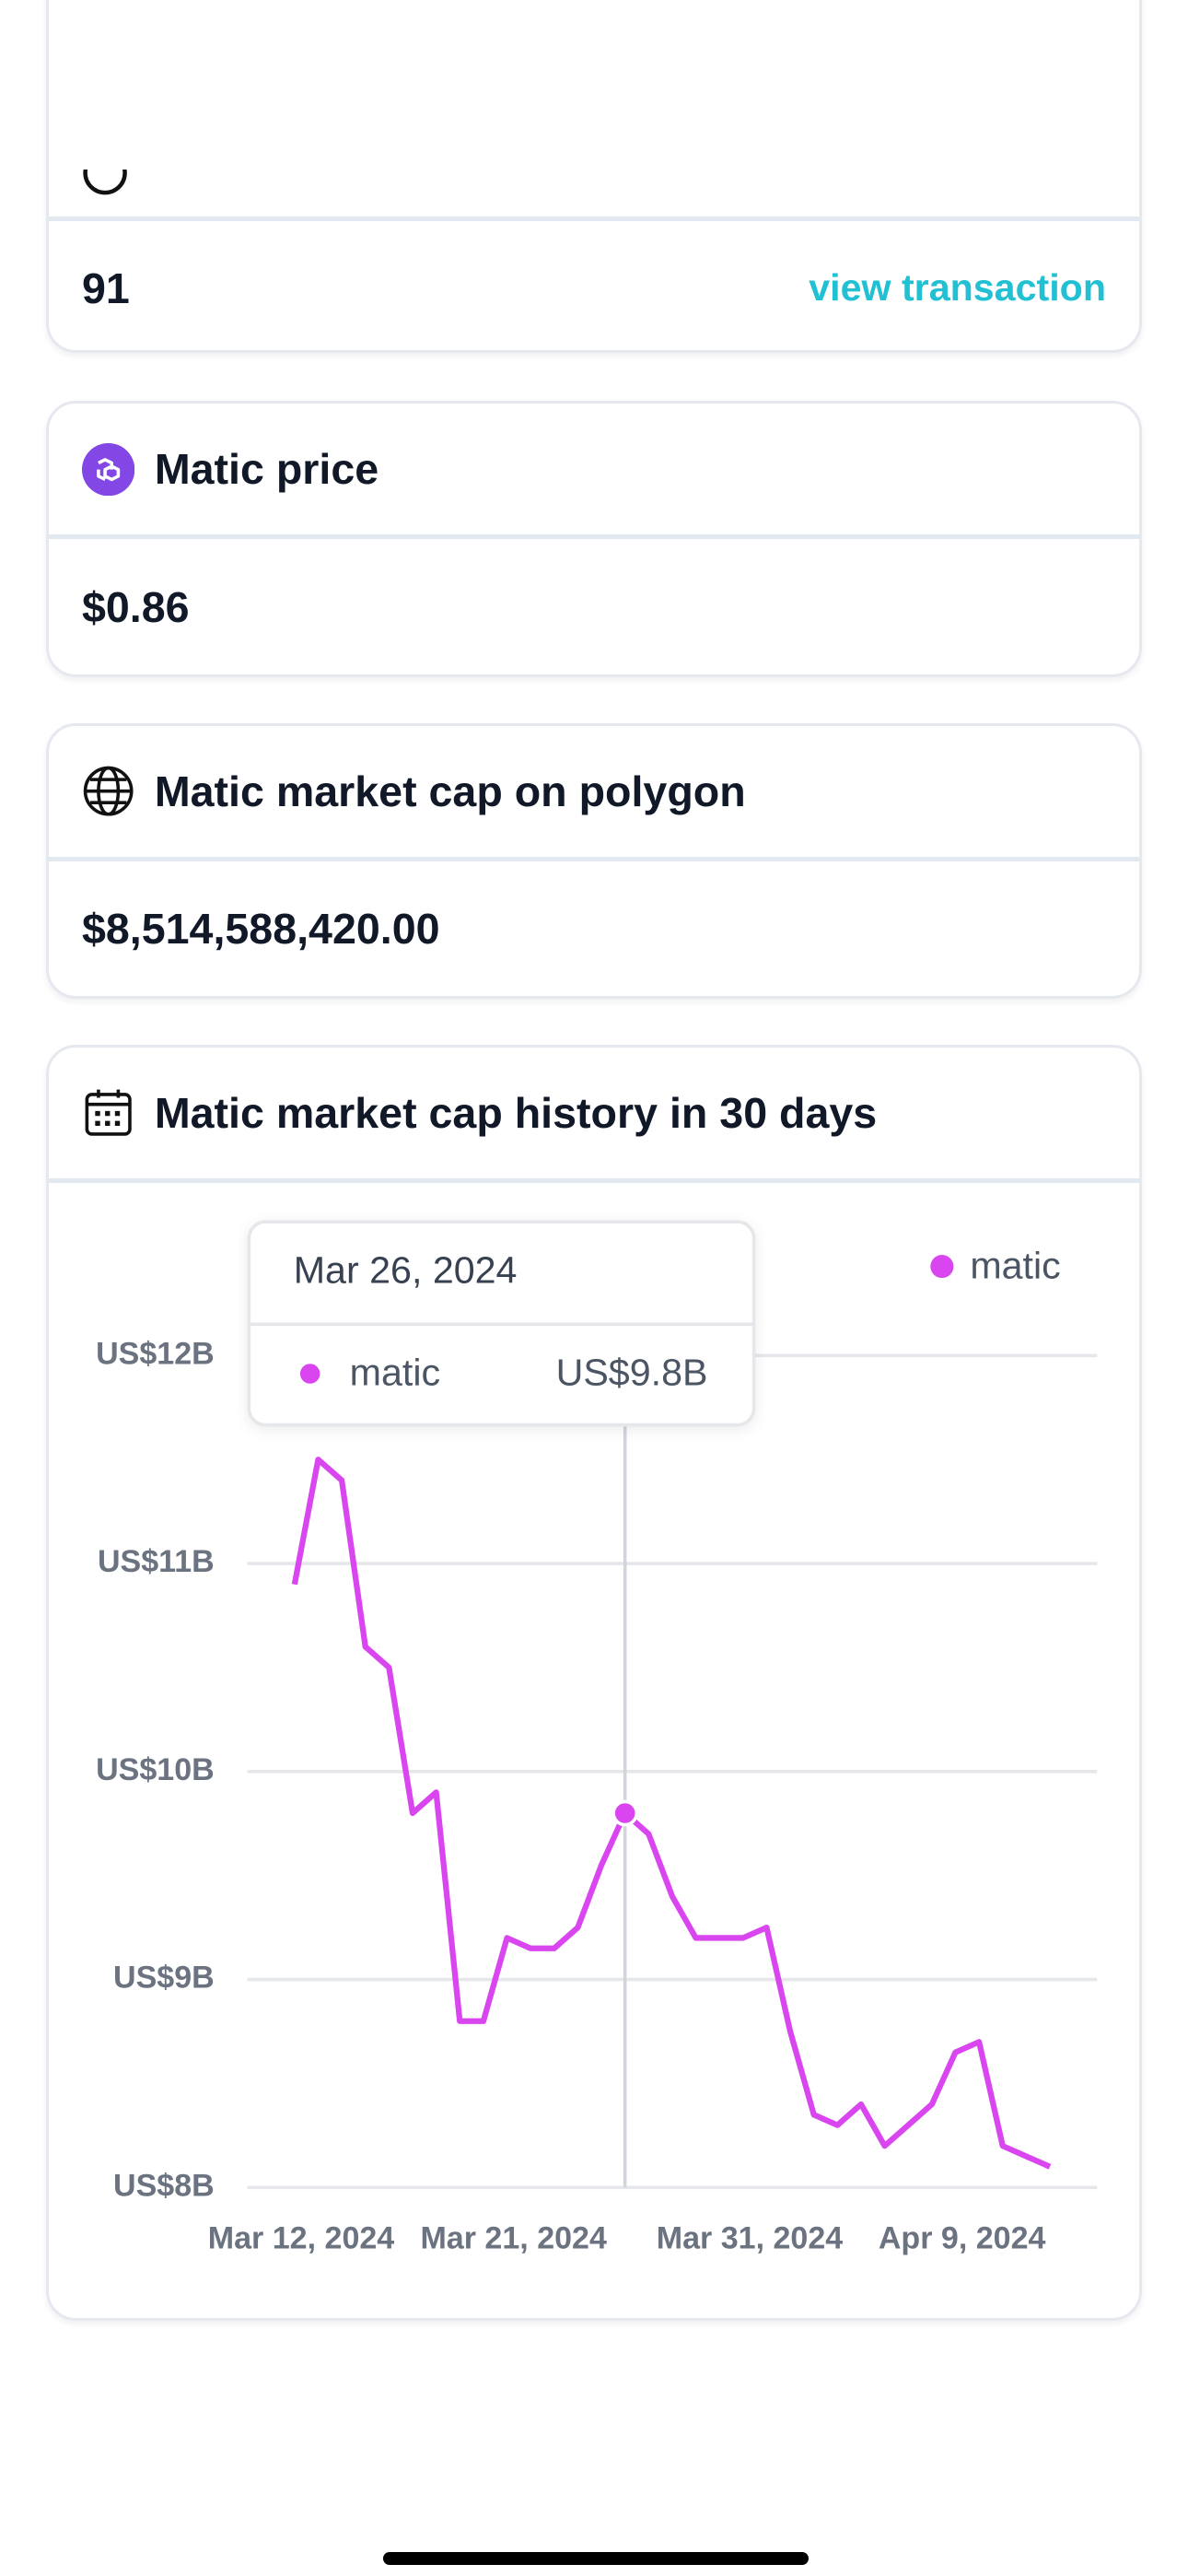 The height and width of the screenshot is (2576, 1188). Describe the element at coordinates (260, 929) in the screenshot. I see `market-cap-value: $8,514,588,420.00` at that location.